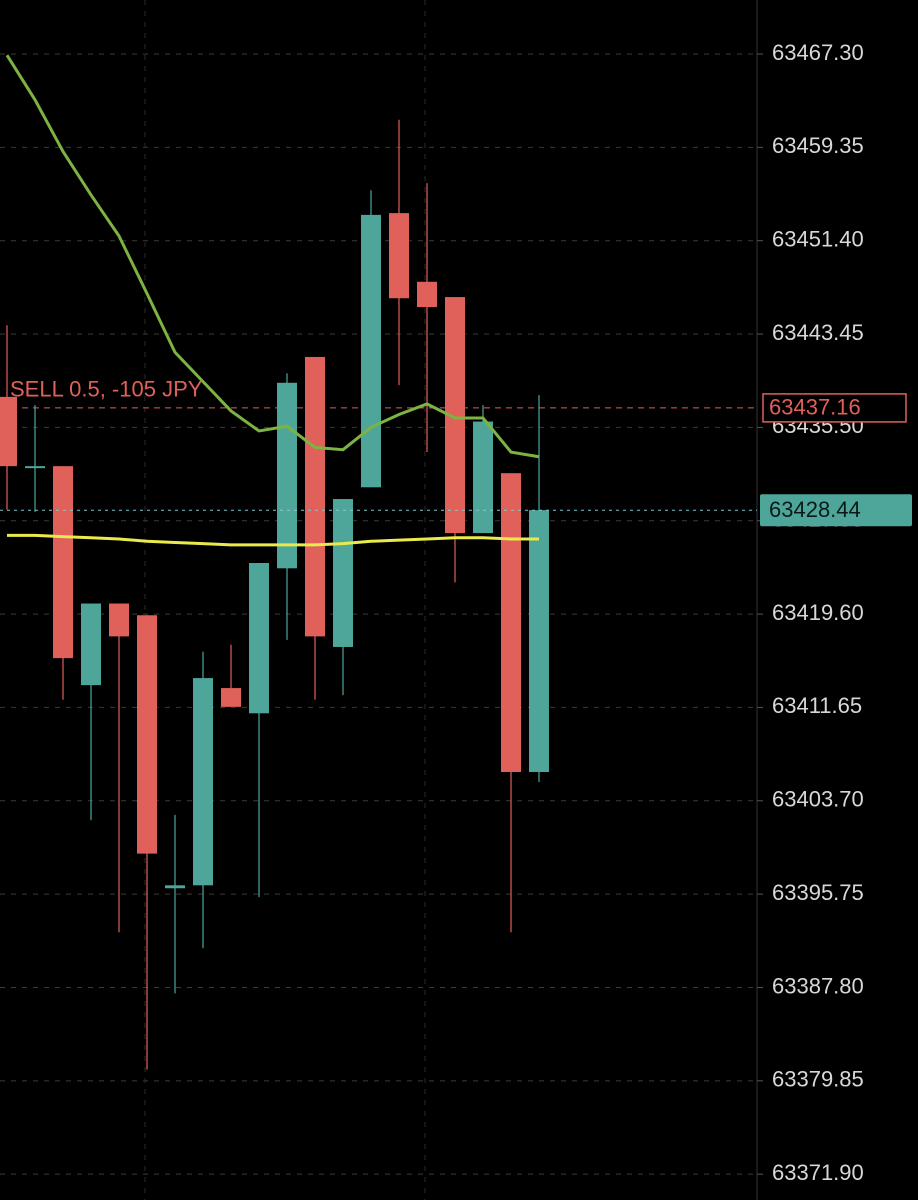 This screenshot has width=918, height=1200. I want to click on y-tick-label: 63467.30, so click(818, 52).